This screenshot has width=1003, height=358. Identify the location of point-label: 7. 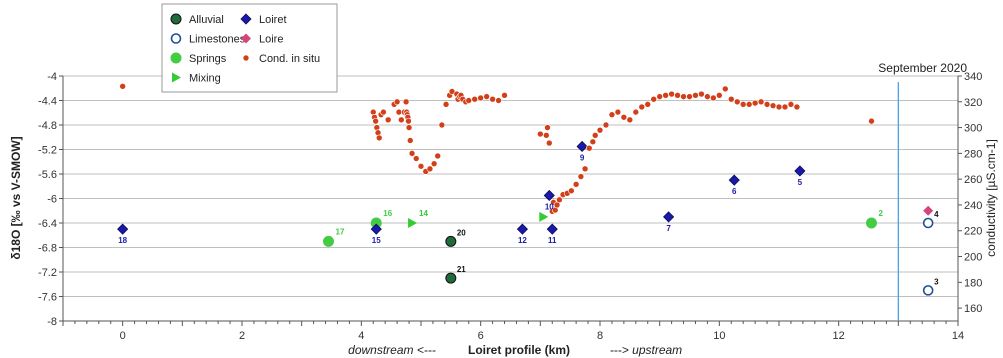
(668, 228).